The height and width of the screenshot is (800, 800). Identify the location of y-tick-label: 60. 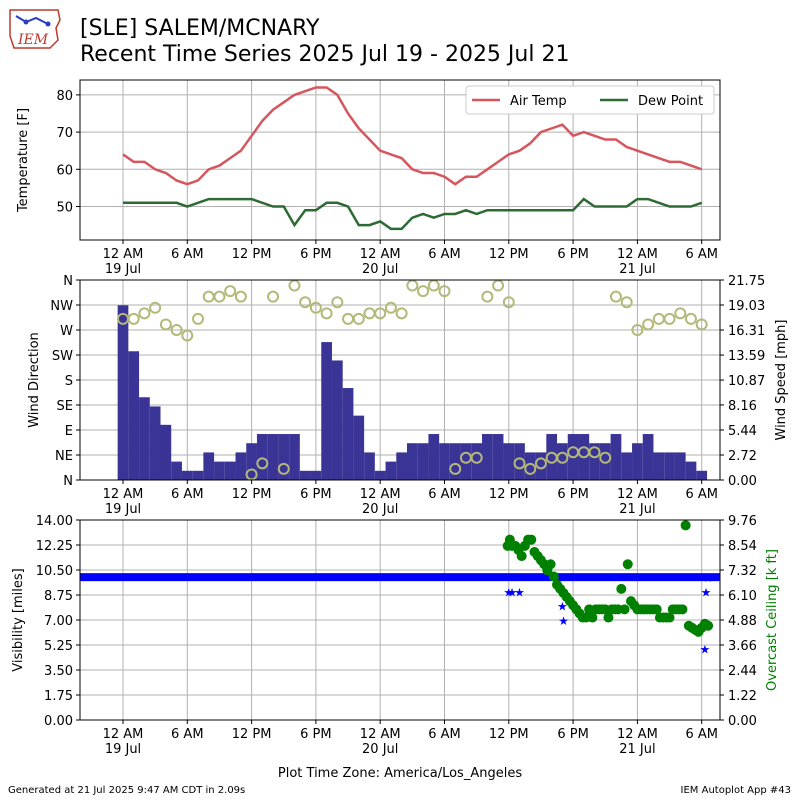
(64, 170).